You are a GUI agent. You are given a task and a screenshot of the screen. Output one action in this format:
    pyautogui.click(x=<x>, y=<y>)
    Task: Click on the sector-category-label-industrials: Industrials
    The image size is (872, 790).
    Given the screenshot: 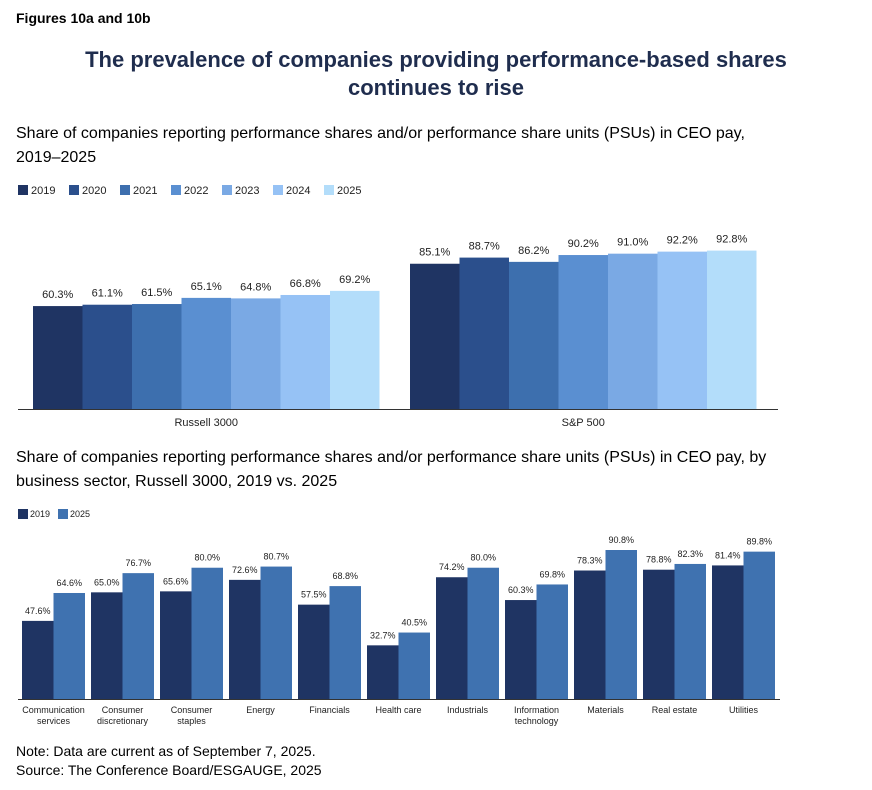 What is the action you would take?
    pyautogui.click(x=468, y=710)
    